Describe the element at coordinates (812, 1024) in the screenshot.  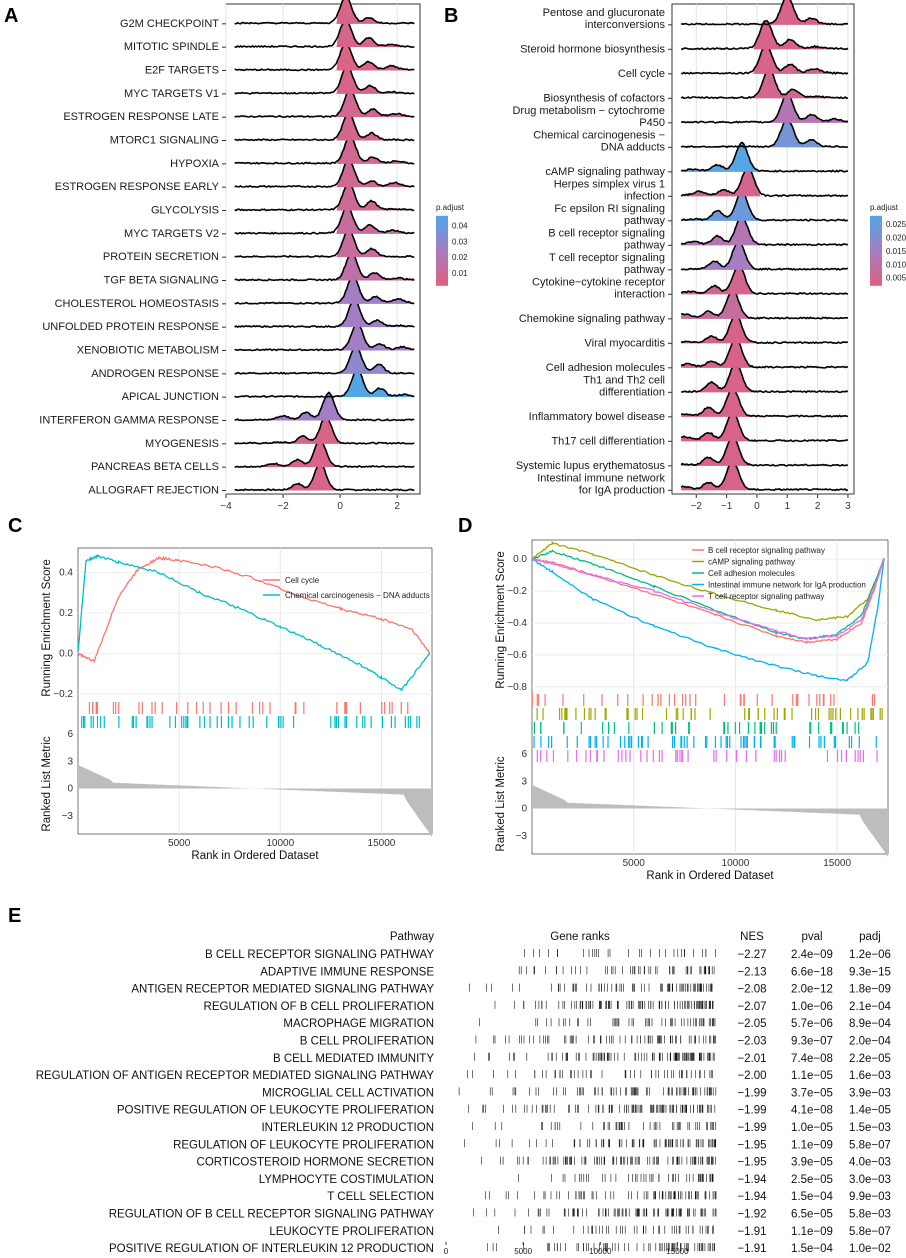
I see `table-row-pval: 5.7e−06` at that location.